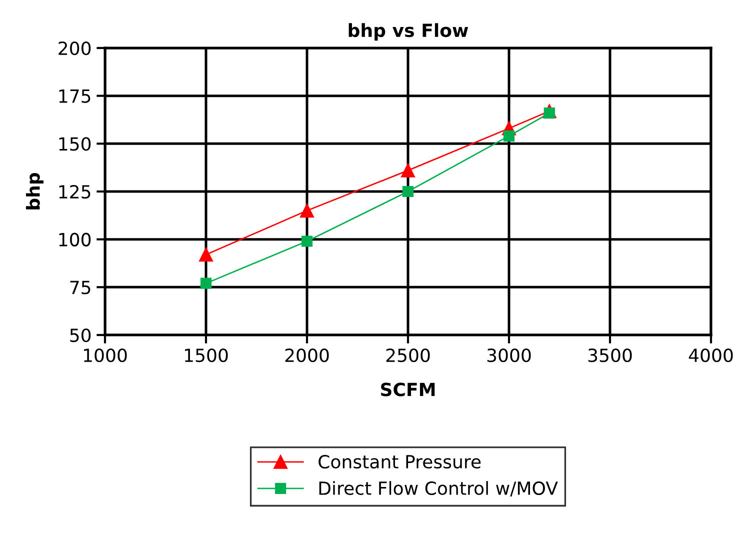 This screenshot has width=734, height=539. What do you see at coordinates (75, 239) in the screenshot?
I see `y-tick-label: 100` at bounding box center [75, 239].